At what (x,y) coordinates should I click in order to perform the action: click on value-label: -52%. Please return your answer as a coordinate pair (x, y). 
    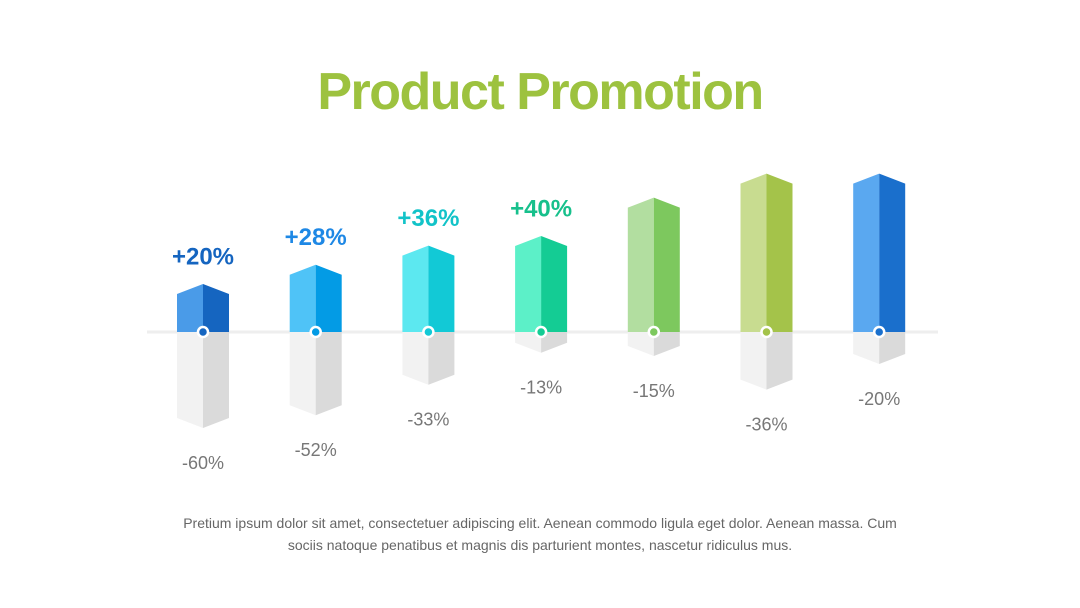
    Looking at the image, I should click on (316, 450).